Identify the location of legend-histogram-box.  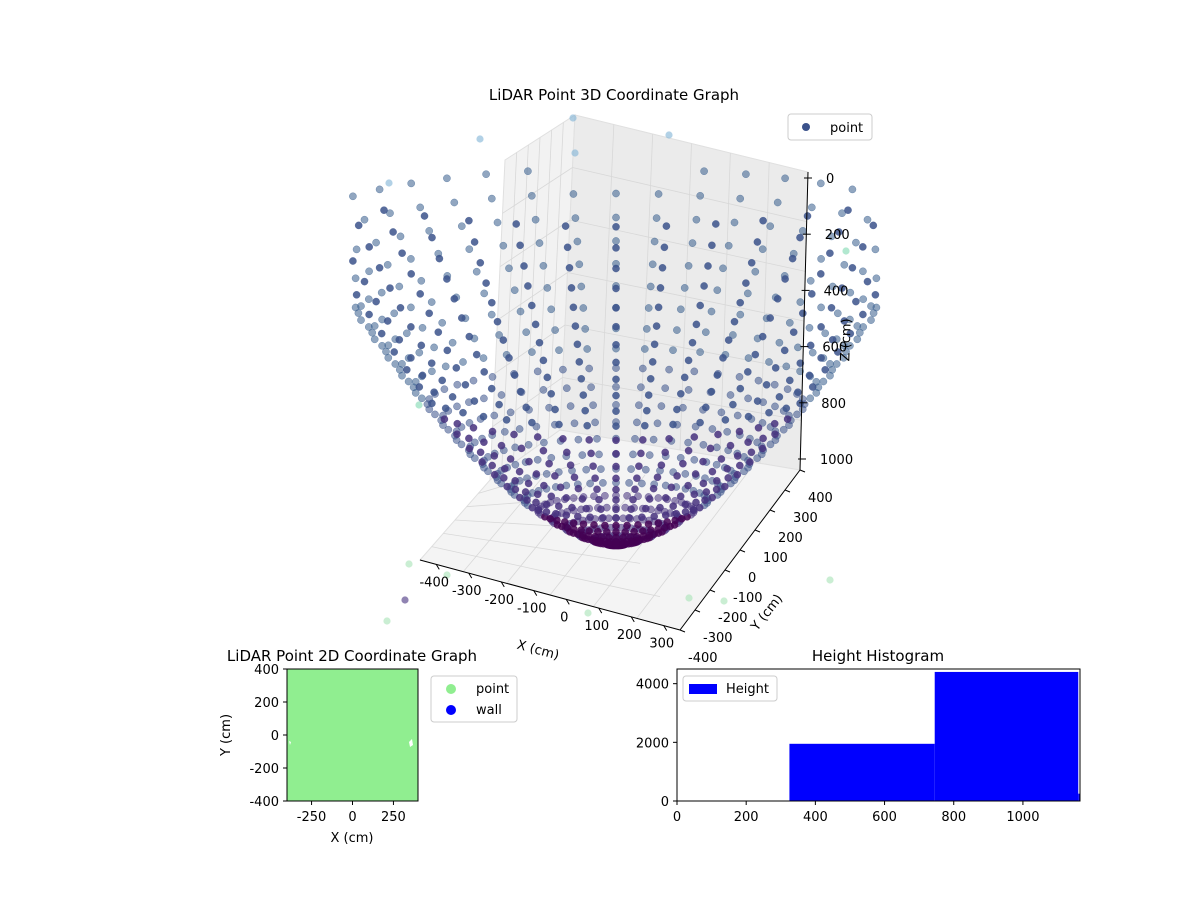
(730, 688).